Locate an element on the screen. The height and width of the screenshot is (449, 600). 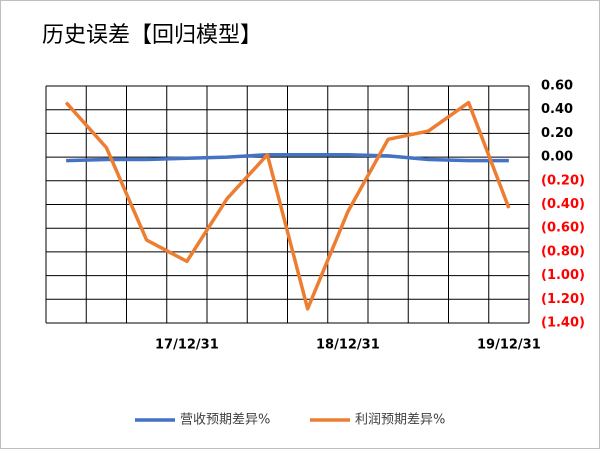
x-tick-label: 19/12/31 is located at coordinates (509, 345).